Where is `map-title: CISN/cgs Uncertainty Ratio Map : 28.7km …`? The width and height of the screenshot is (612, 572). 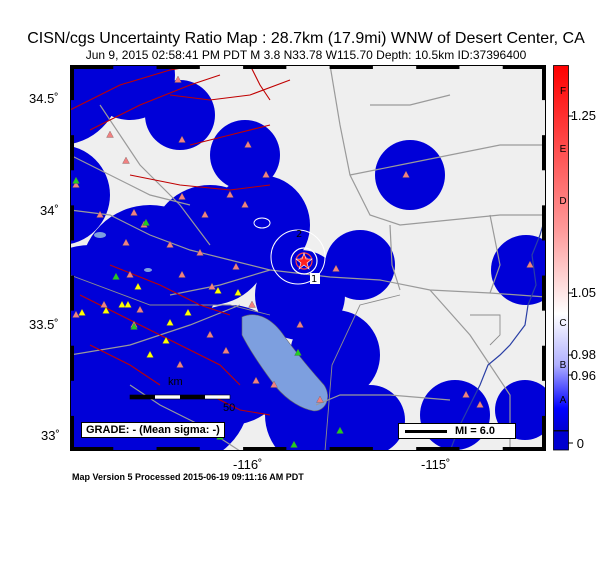 map-title: CISN/cgs Uncertainty Ratio Map : 28.7km … is located at coordinates (306, 38).